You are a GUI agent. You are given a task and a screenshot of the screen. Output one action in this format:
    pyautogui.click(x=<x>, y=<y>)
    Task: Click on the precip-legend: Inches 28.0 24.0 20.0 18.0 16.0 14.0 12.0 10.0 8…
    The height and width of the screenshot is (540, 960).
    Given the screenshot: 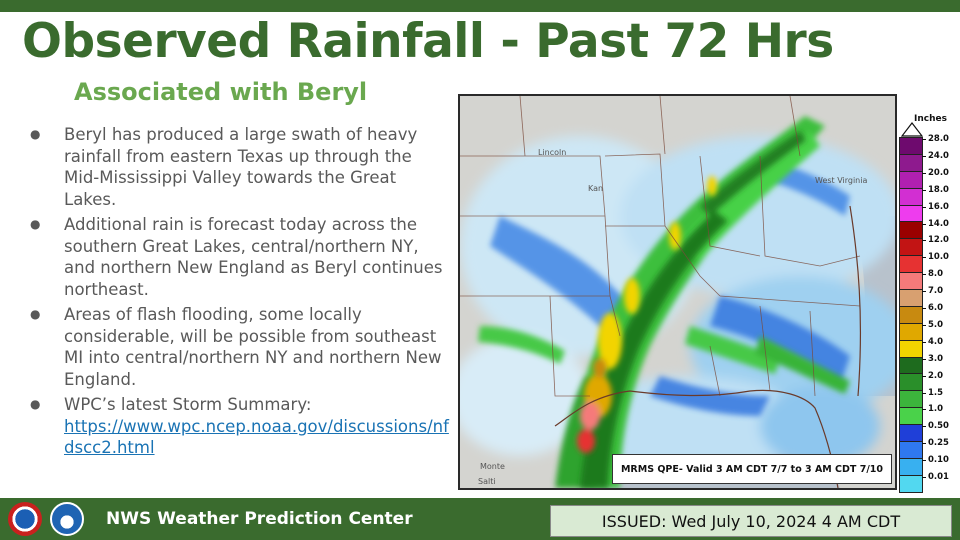 What is the action you would take?
    pyautogui.click(x=929, y=303)
    